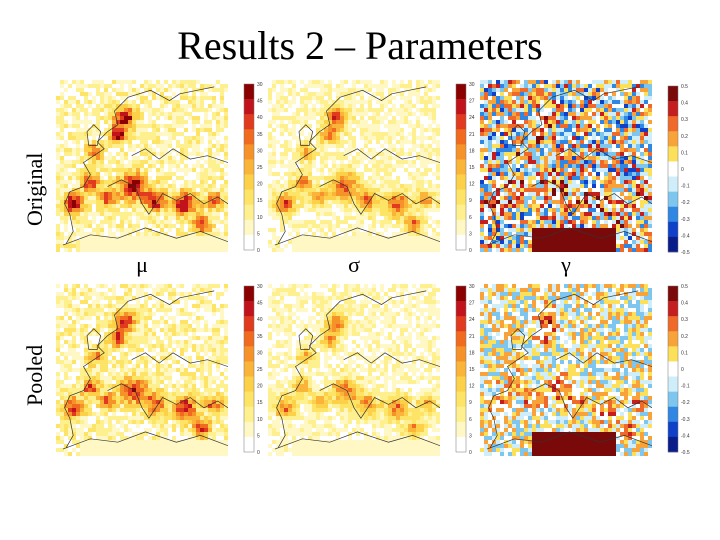 This screenshot has width=720, height=540. I want to click on colorbar-tick-label: -0.5, so click(685, 453).